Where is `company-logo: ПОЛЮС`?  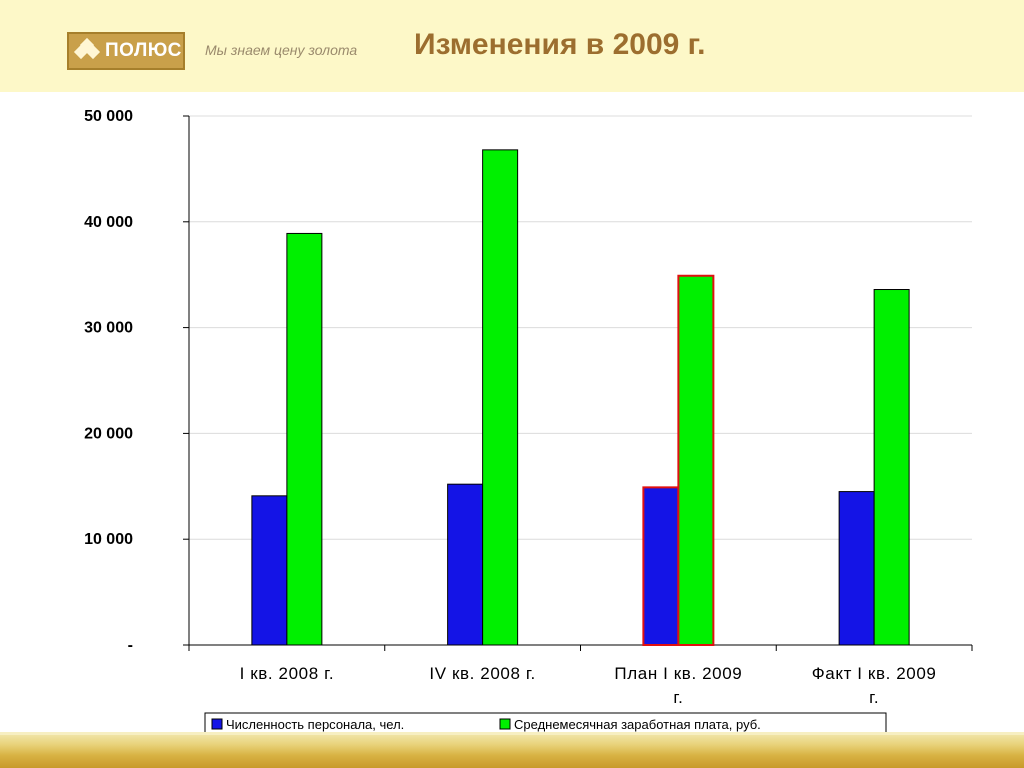
company-logo: ПОЛЮС is located at coordinates (126, 51).